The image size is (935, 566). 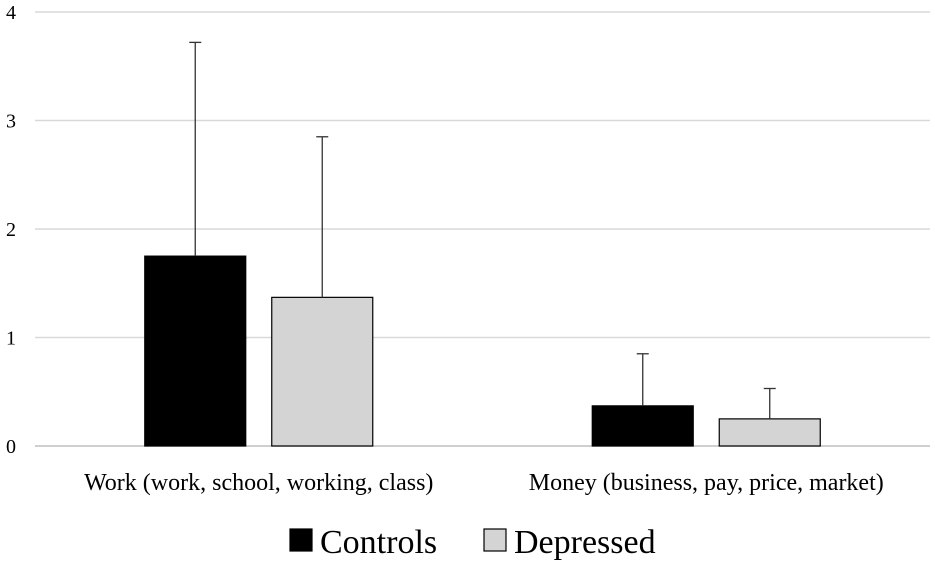 I want to click on y-tick-label: 2, so click(x=11, y=230).